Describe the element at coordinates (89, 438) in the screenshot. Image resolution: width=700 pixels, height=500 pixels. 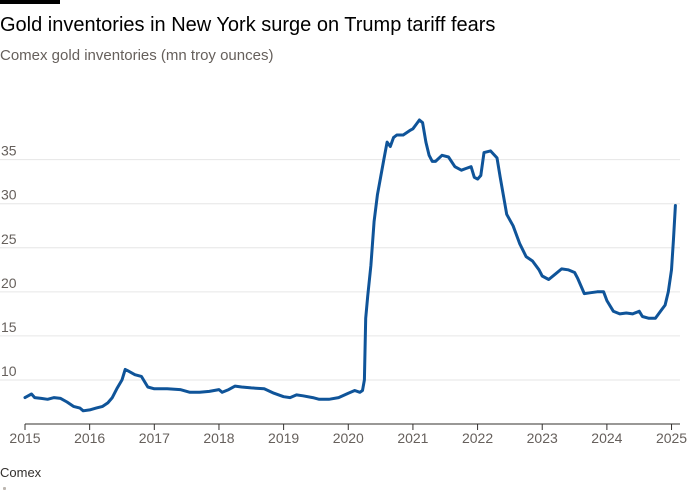
I see `x-tick-label: 2016` at that location.